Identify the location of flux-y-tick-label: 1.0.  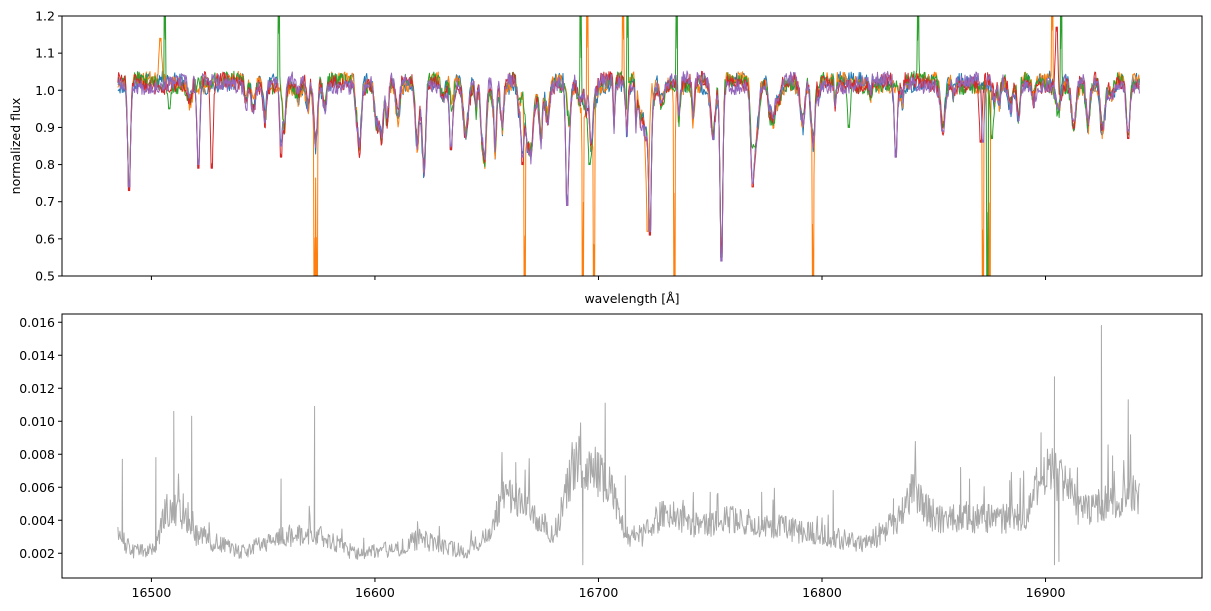
(45, 90).